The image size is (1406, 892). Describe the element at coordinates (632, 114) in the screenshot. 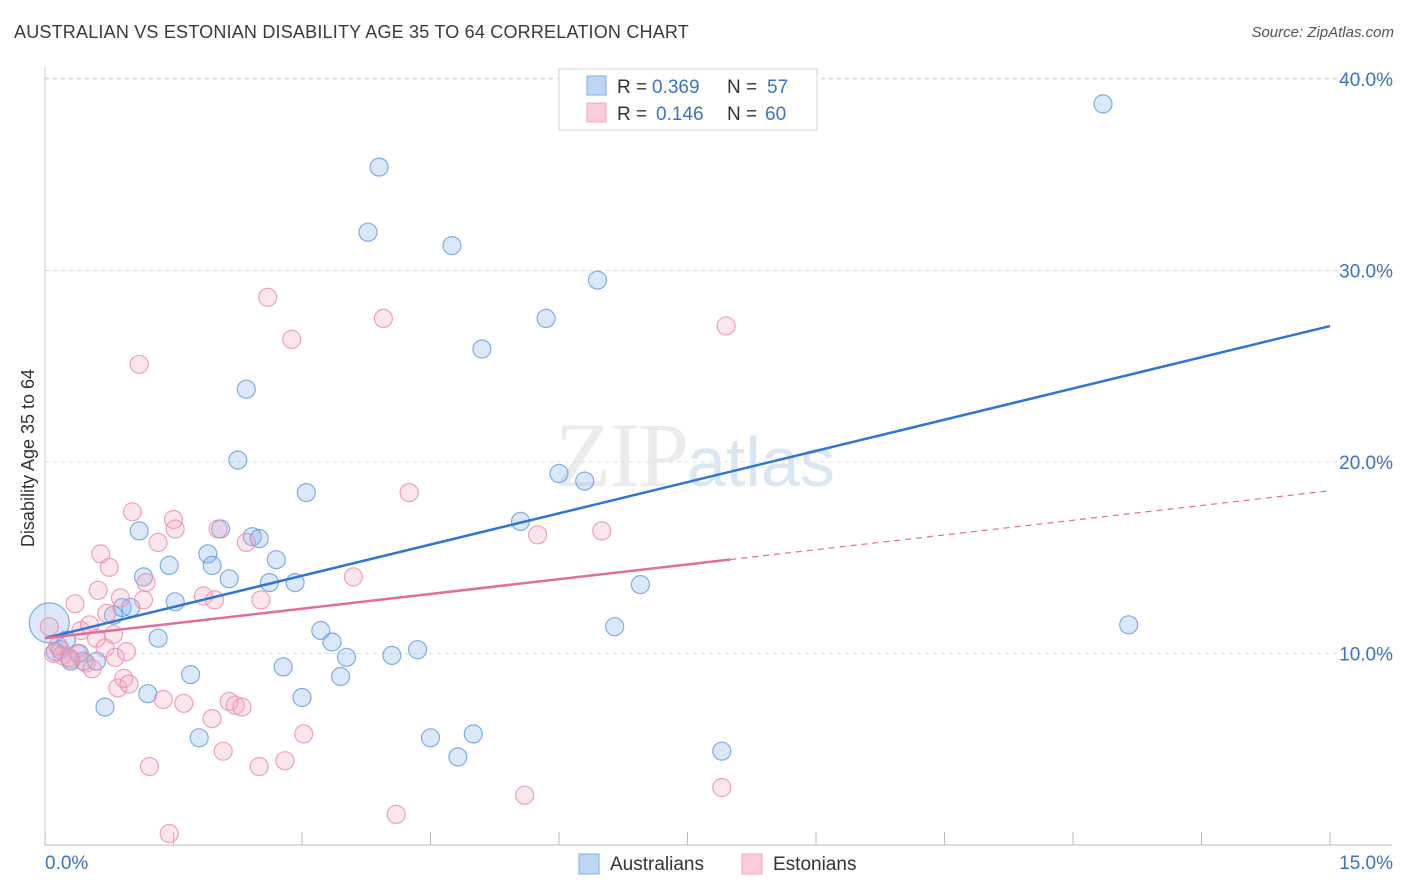

I see `legend-r-label-estonians: R =` at that location.